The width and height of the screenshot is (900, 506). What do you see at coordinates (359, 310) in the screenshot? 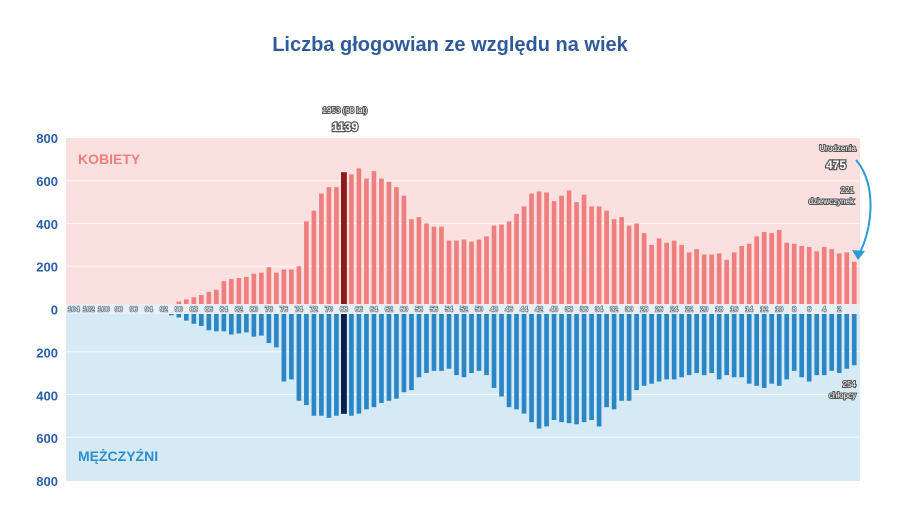
I see `x-tick-label: 66` at bounding box center [359, 310].